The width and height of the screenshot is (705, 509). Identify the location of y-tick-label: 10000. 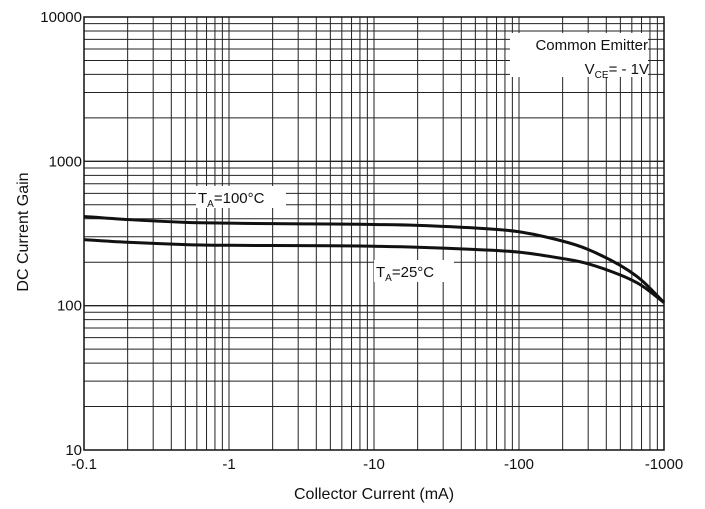
(61, 17).